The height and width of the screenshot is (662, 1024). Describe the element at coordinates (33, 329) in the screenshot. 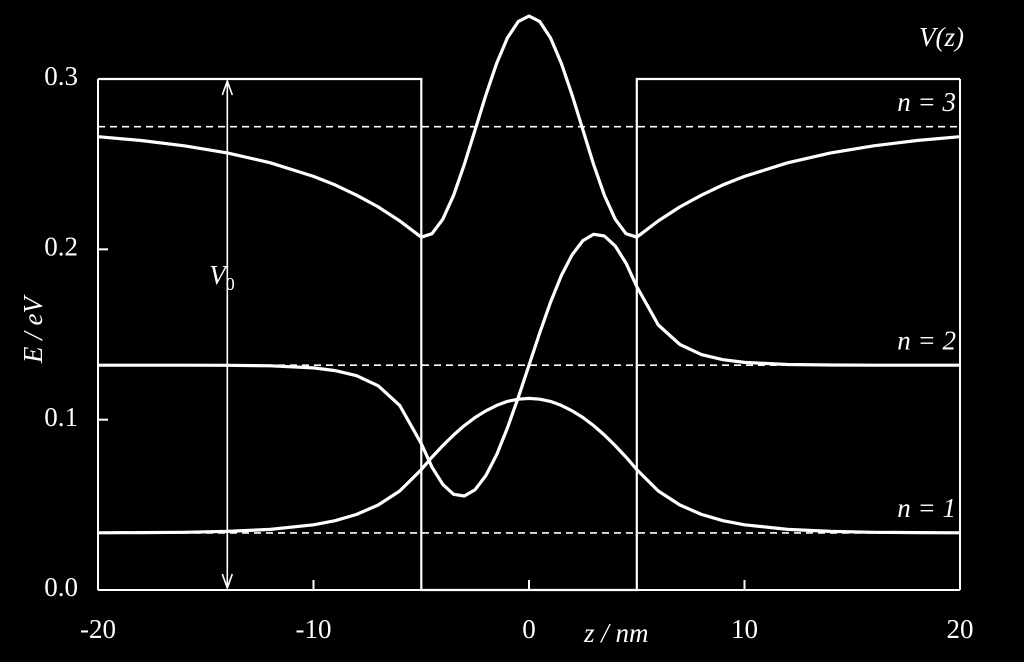

I see `y-axis-label: E / eV` at that location.